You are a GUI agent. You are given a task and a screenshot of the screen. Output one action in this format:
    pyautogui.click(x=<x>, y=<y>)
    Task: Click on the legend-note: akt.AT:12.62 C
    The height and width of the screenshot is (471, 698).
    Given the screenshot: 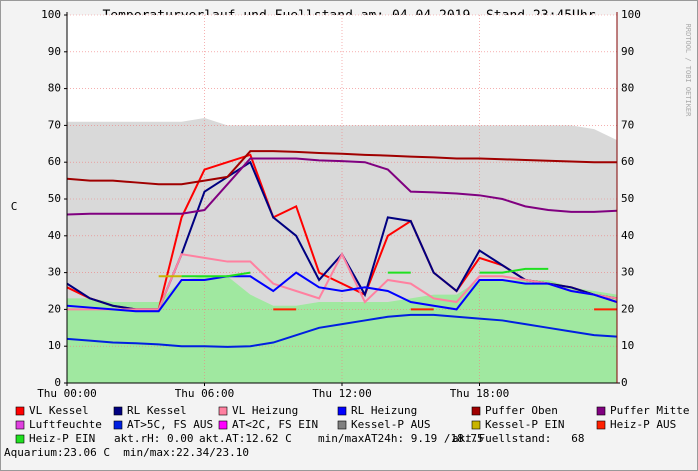 What is the action you would take?
    pyautogui.click(x=245, y=438)
    